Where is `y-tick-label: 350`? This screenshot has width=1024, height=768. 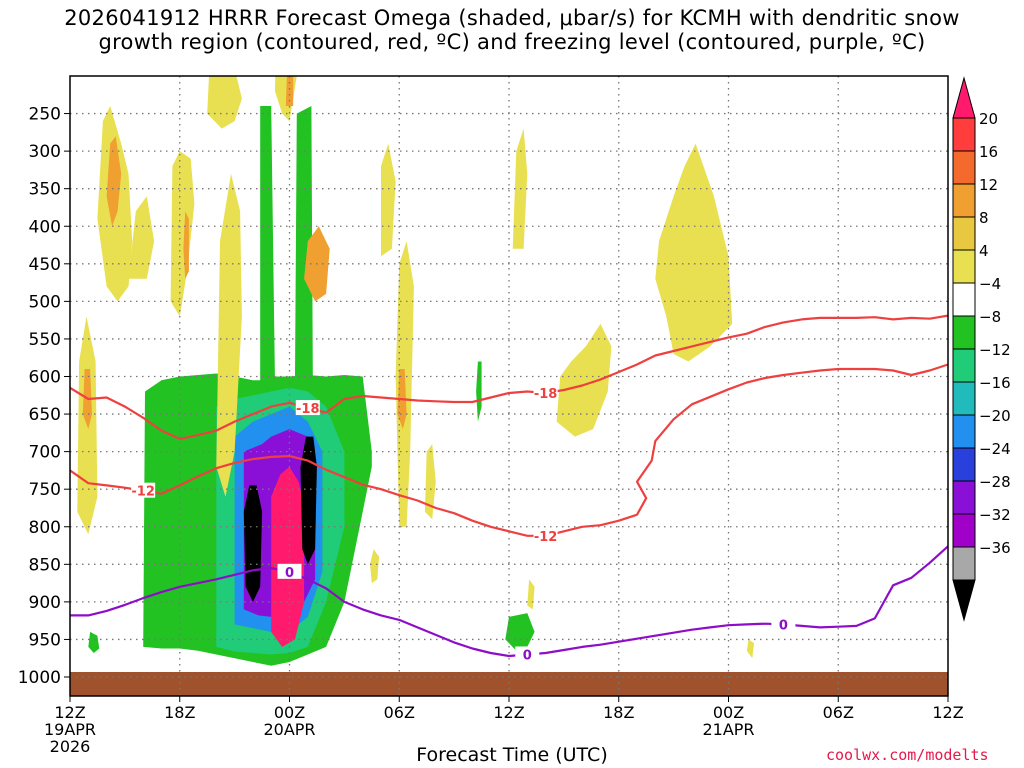 y-tick-label: 350 is located at coordinates (45, 190).